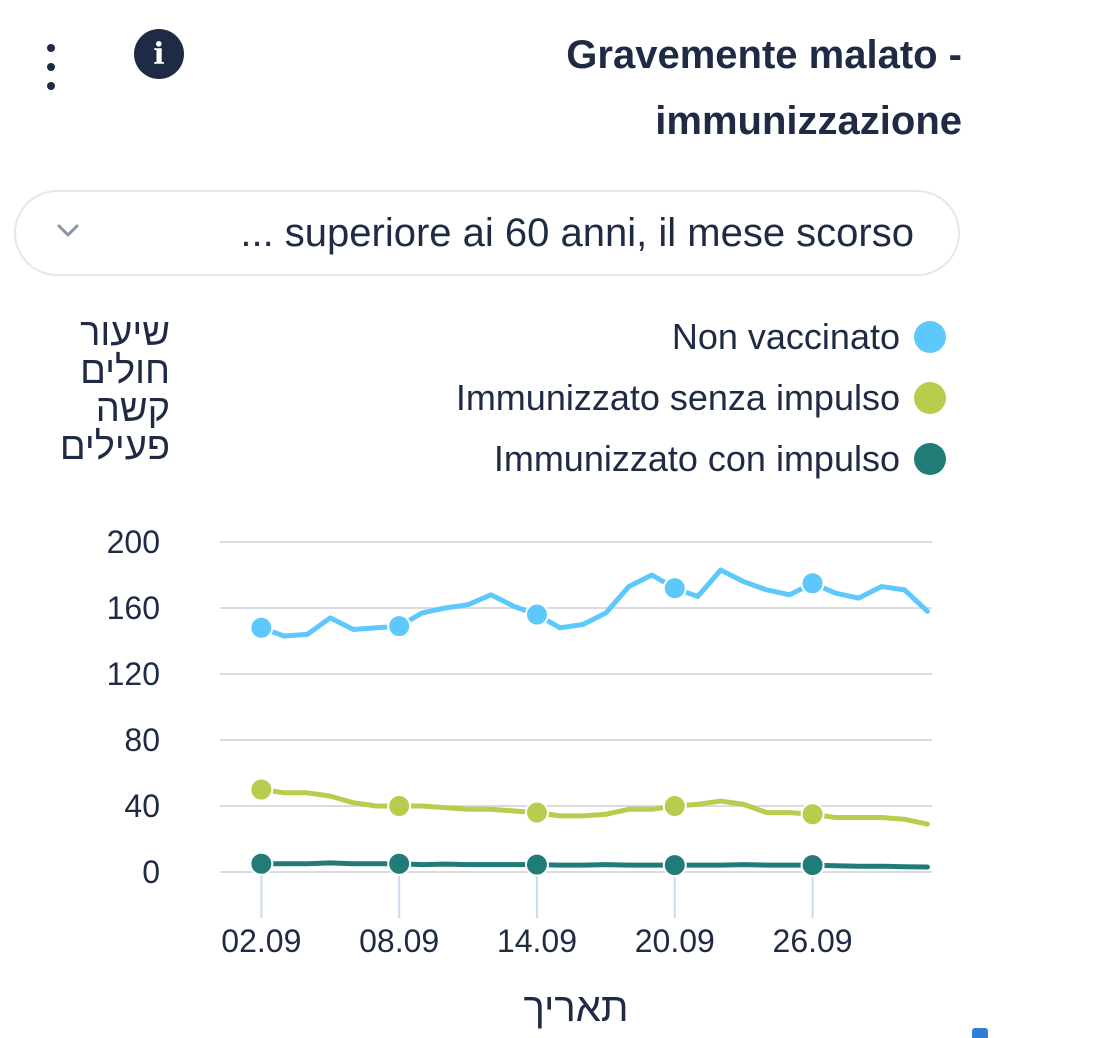 This screenshot has width=1098, height=1038. I want to click on y-tick-label: 40, so click(142, 806).